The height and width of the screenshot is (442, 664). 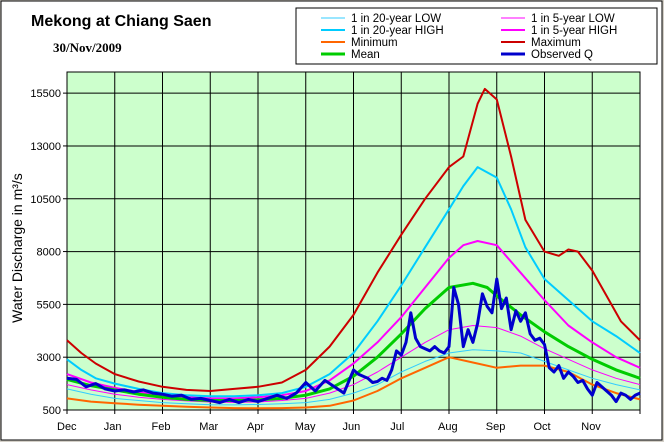 I want to click on x-axis-ticks: Dec Jan Feb Mar Apr May Jun Jul Aug Sep Oct Nov, so click(x=349, y=421).